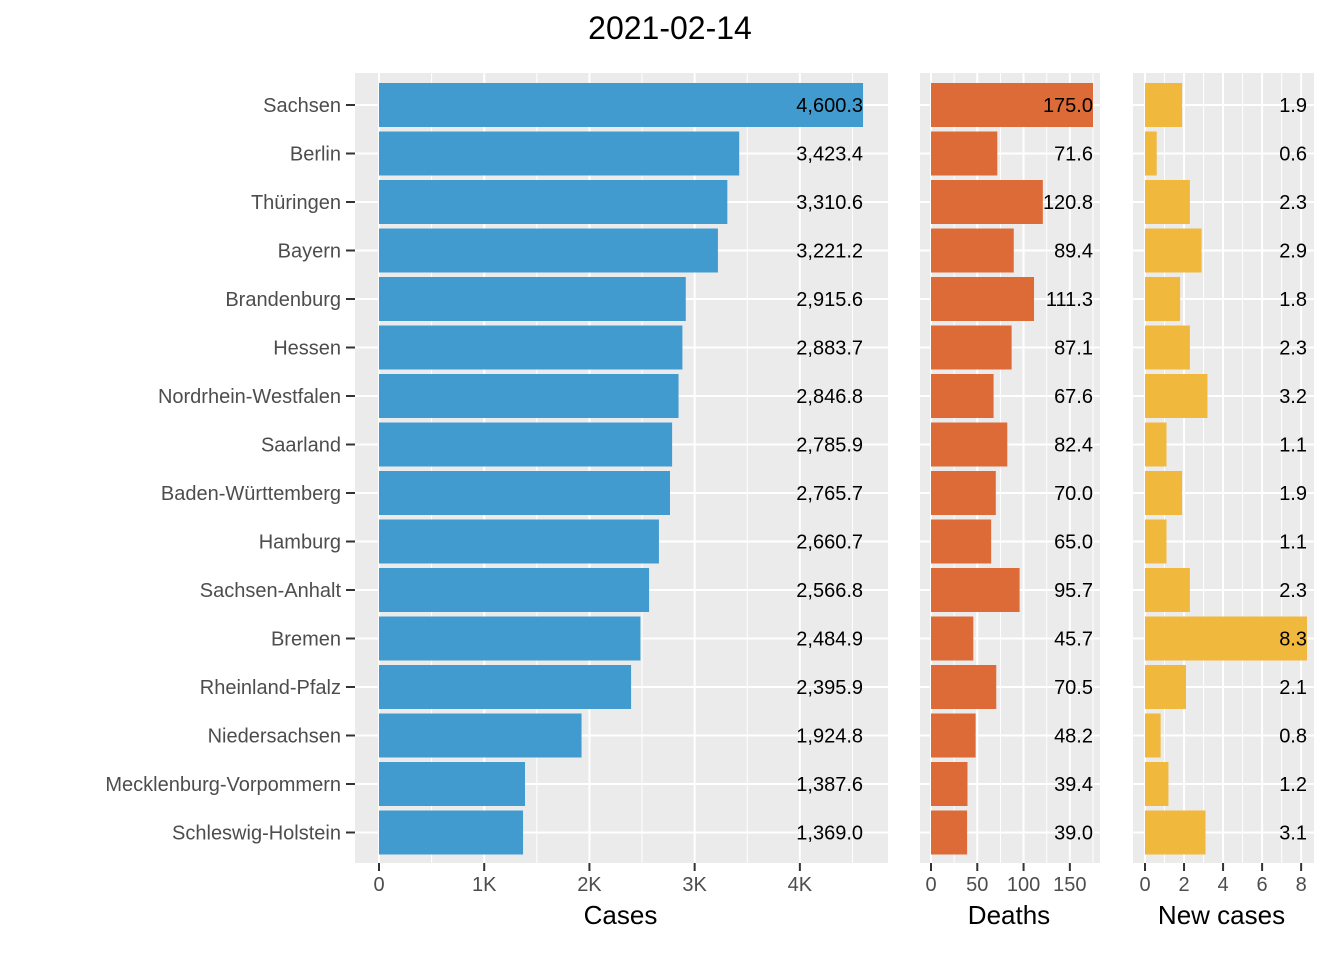 The width and height of the screenshot is (1344, 960). What do you see at coordinates (1009, 915) in the screenshot?
I see `deaths-axis-title: Deaths` at bounding box center [1009, 915].